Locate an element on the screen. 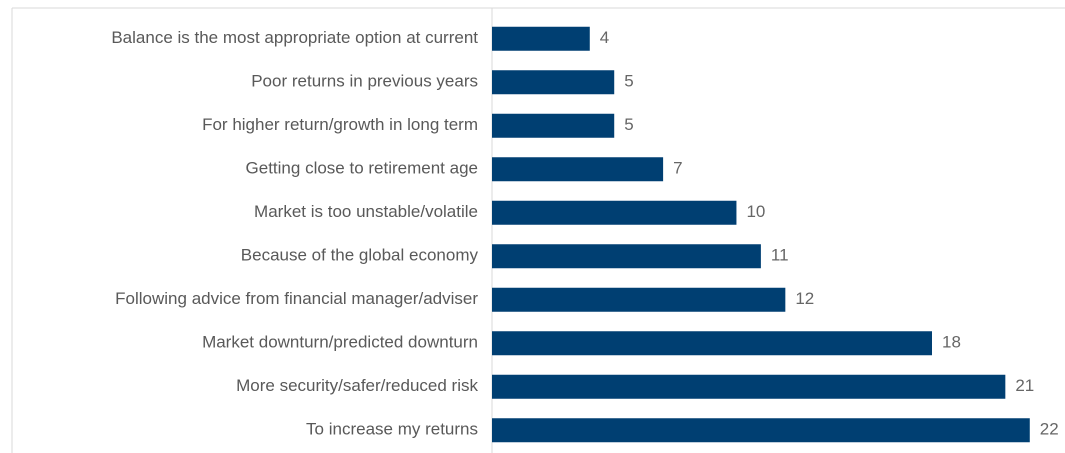 Image resolution: width=1065 pixels, height=453 pixels. value-label: 4 is located at coordinates (604, 37).